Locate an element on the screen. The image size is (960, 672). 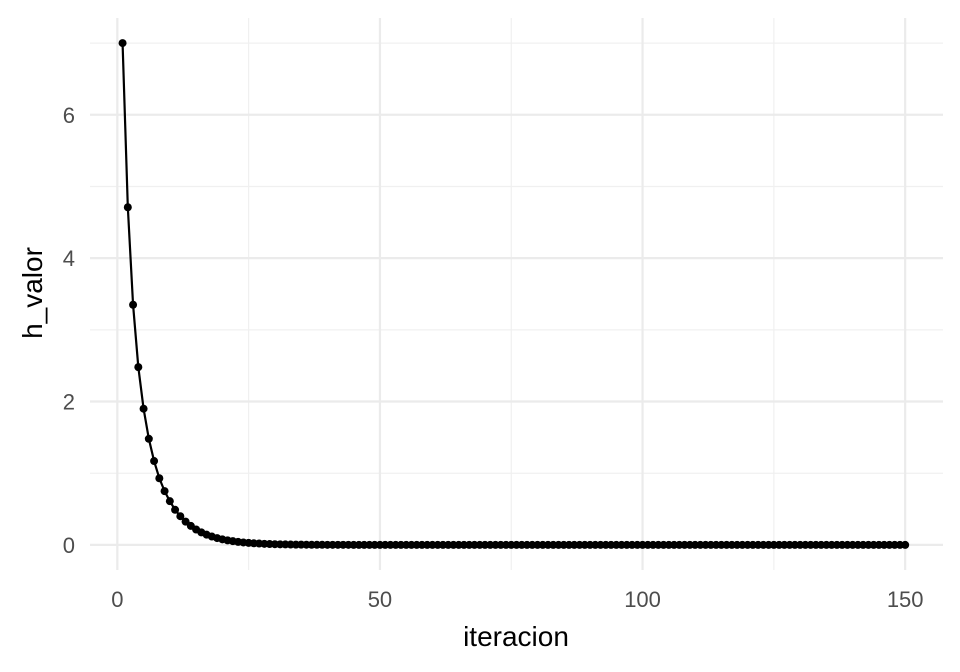
y-axis-title: h_valor is located at coordinates (32, 293).